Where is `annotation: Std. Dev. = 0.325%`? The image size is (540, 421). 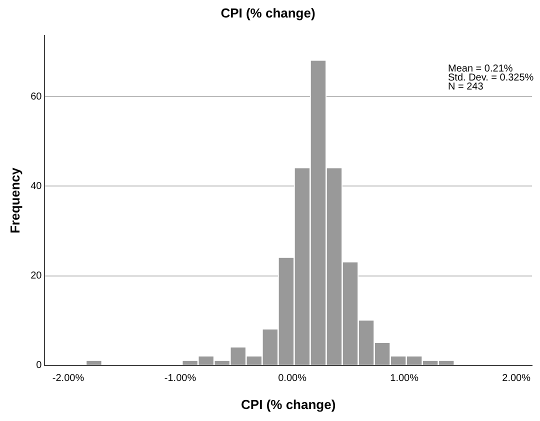 annotation: Std. Dev. = 0.325% is located at coordinates (491, 78).